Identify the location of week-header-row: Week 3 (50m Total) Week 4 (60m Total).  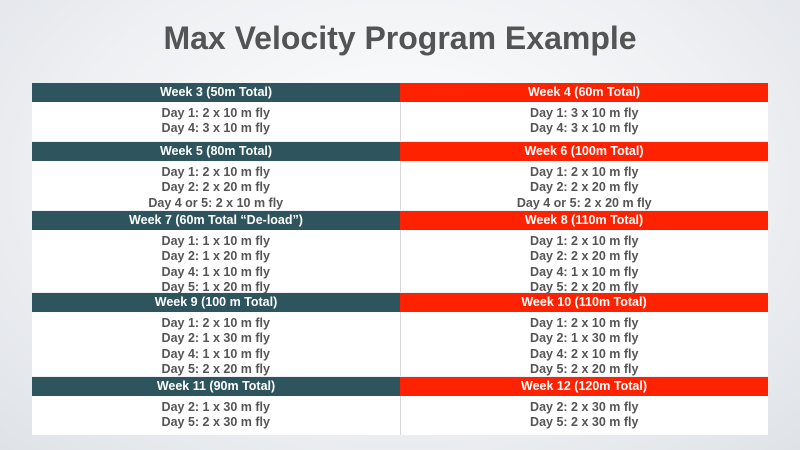
(400, 92).